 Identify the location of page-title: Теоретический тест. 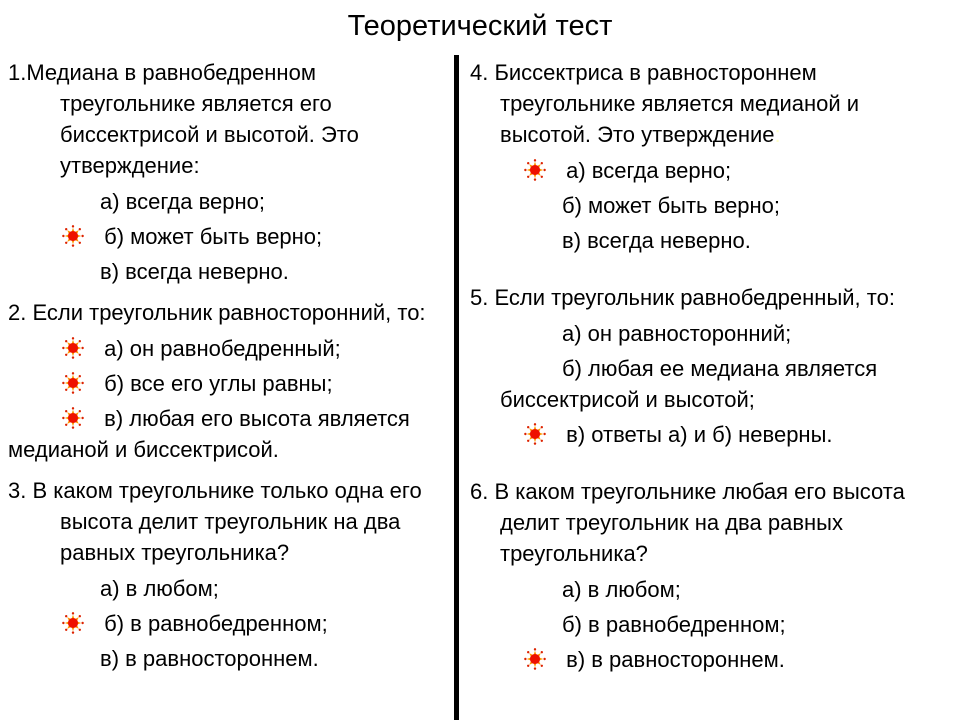
(480, 26).